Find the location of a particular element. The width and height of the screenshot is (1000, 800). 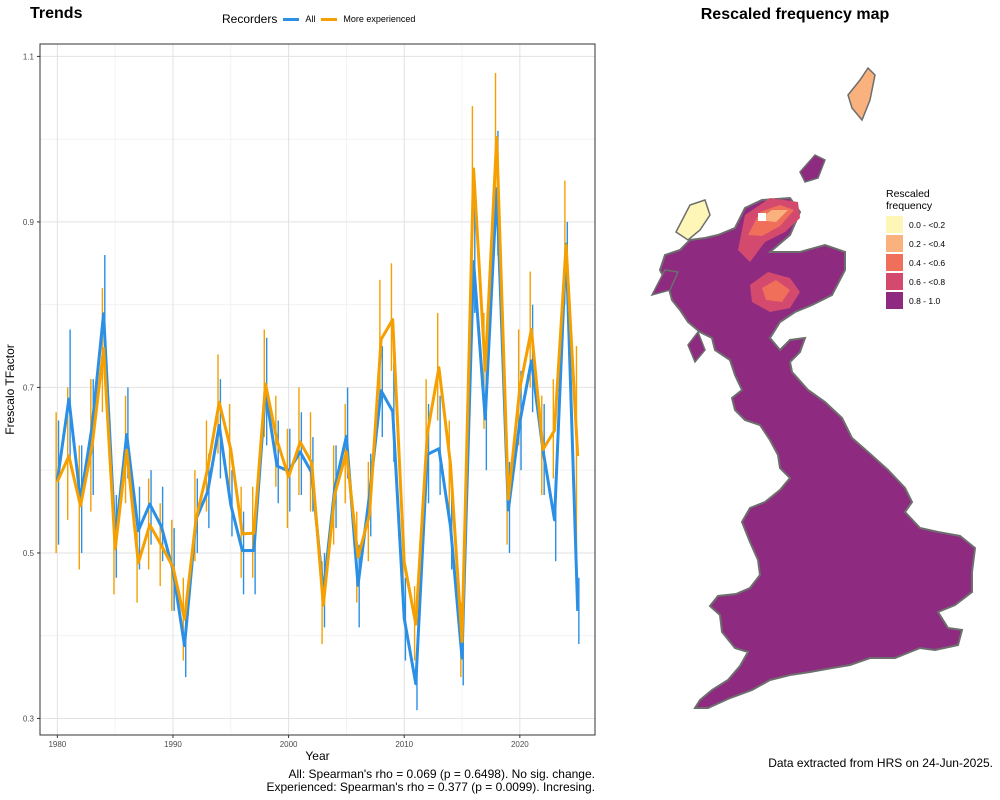

map-legend-label: 0.6 - <0.8 is located at coordinates (927, 281).